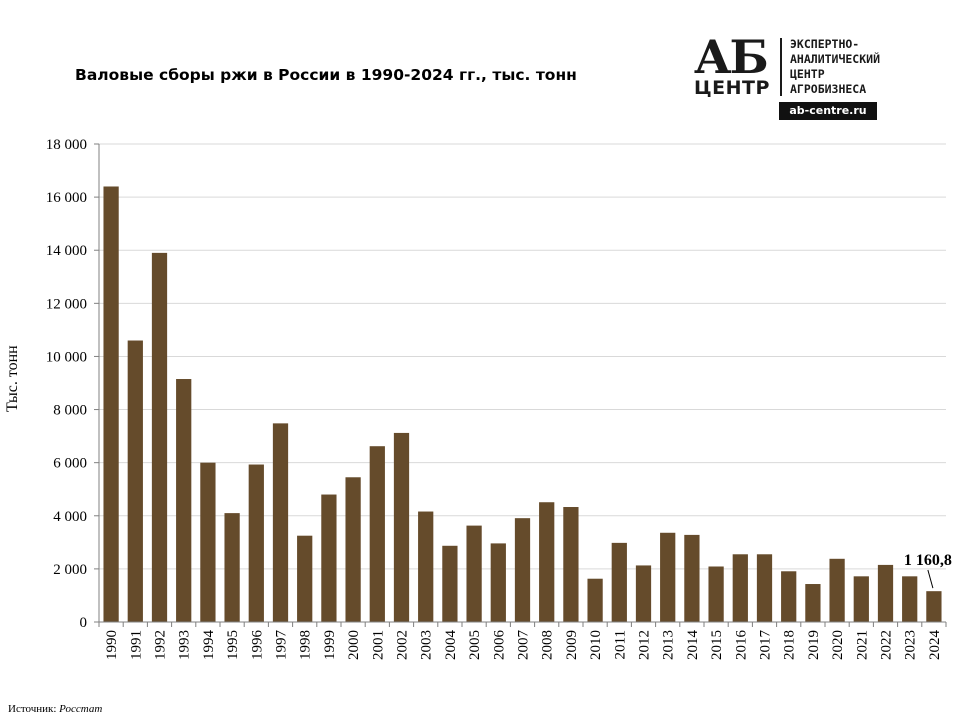 The height and width of the screenshot is (720, 960). Describe the element at coordinates (135, 481) in the screenshot. I see `bar-1991` at that location.